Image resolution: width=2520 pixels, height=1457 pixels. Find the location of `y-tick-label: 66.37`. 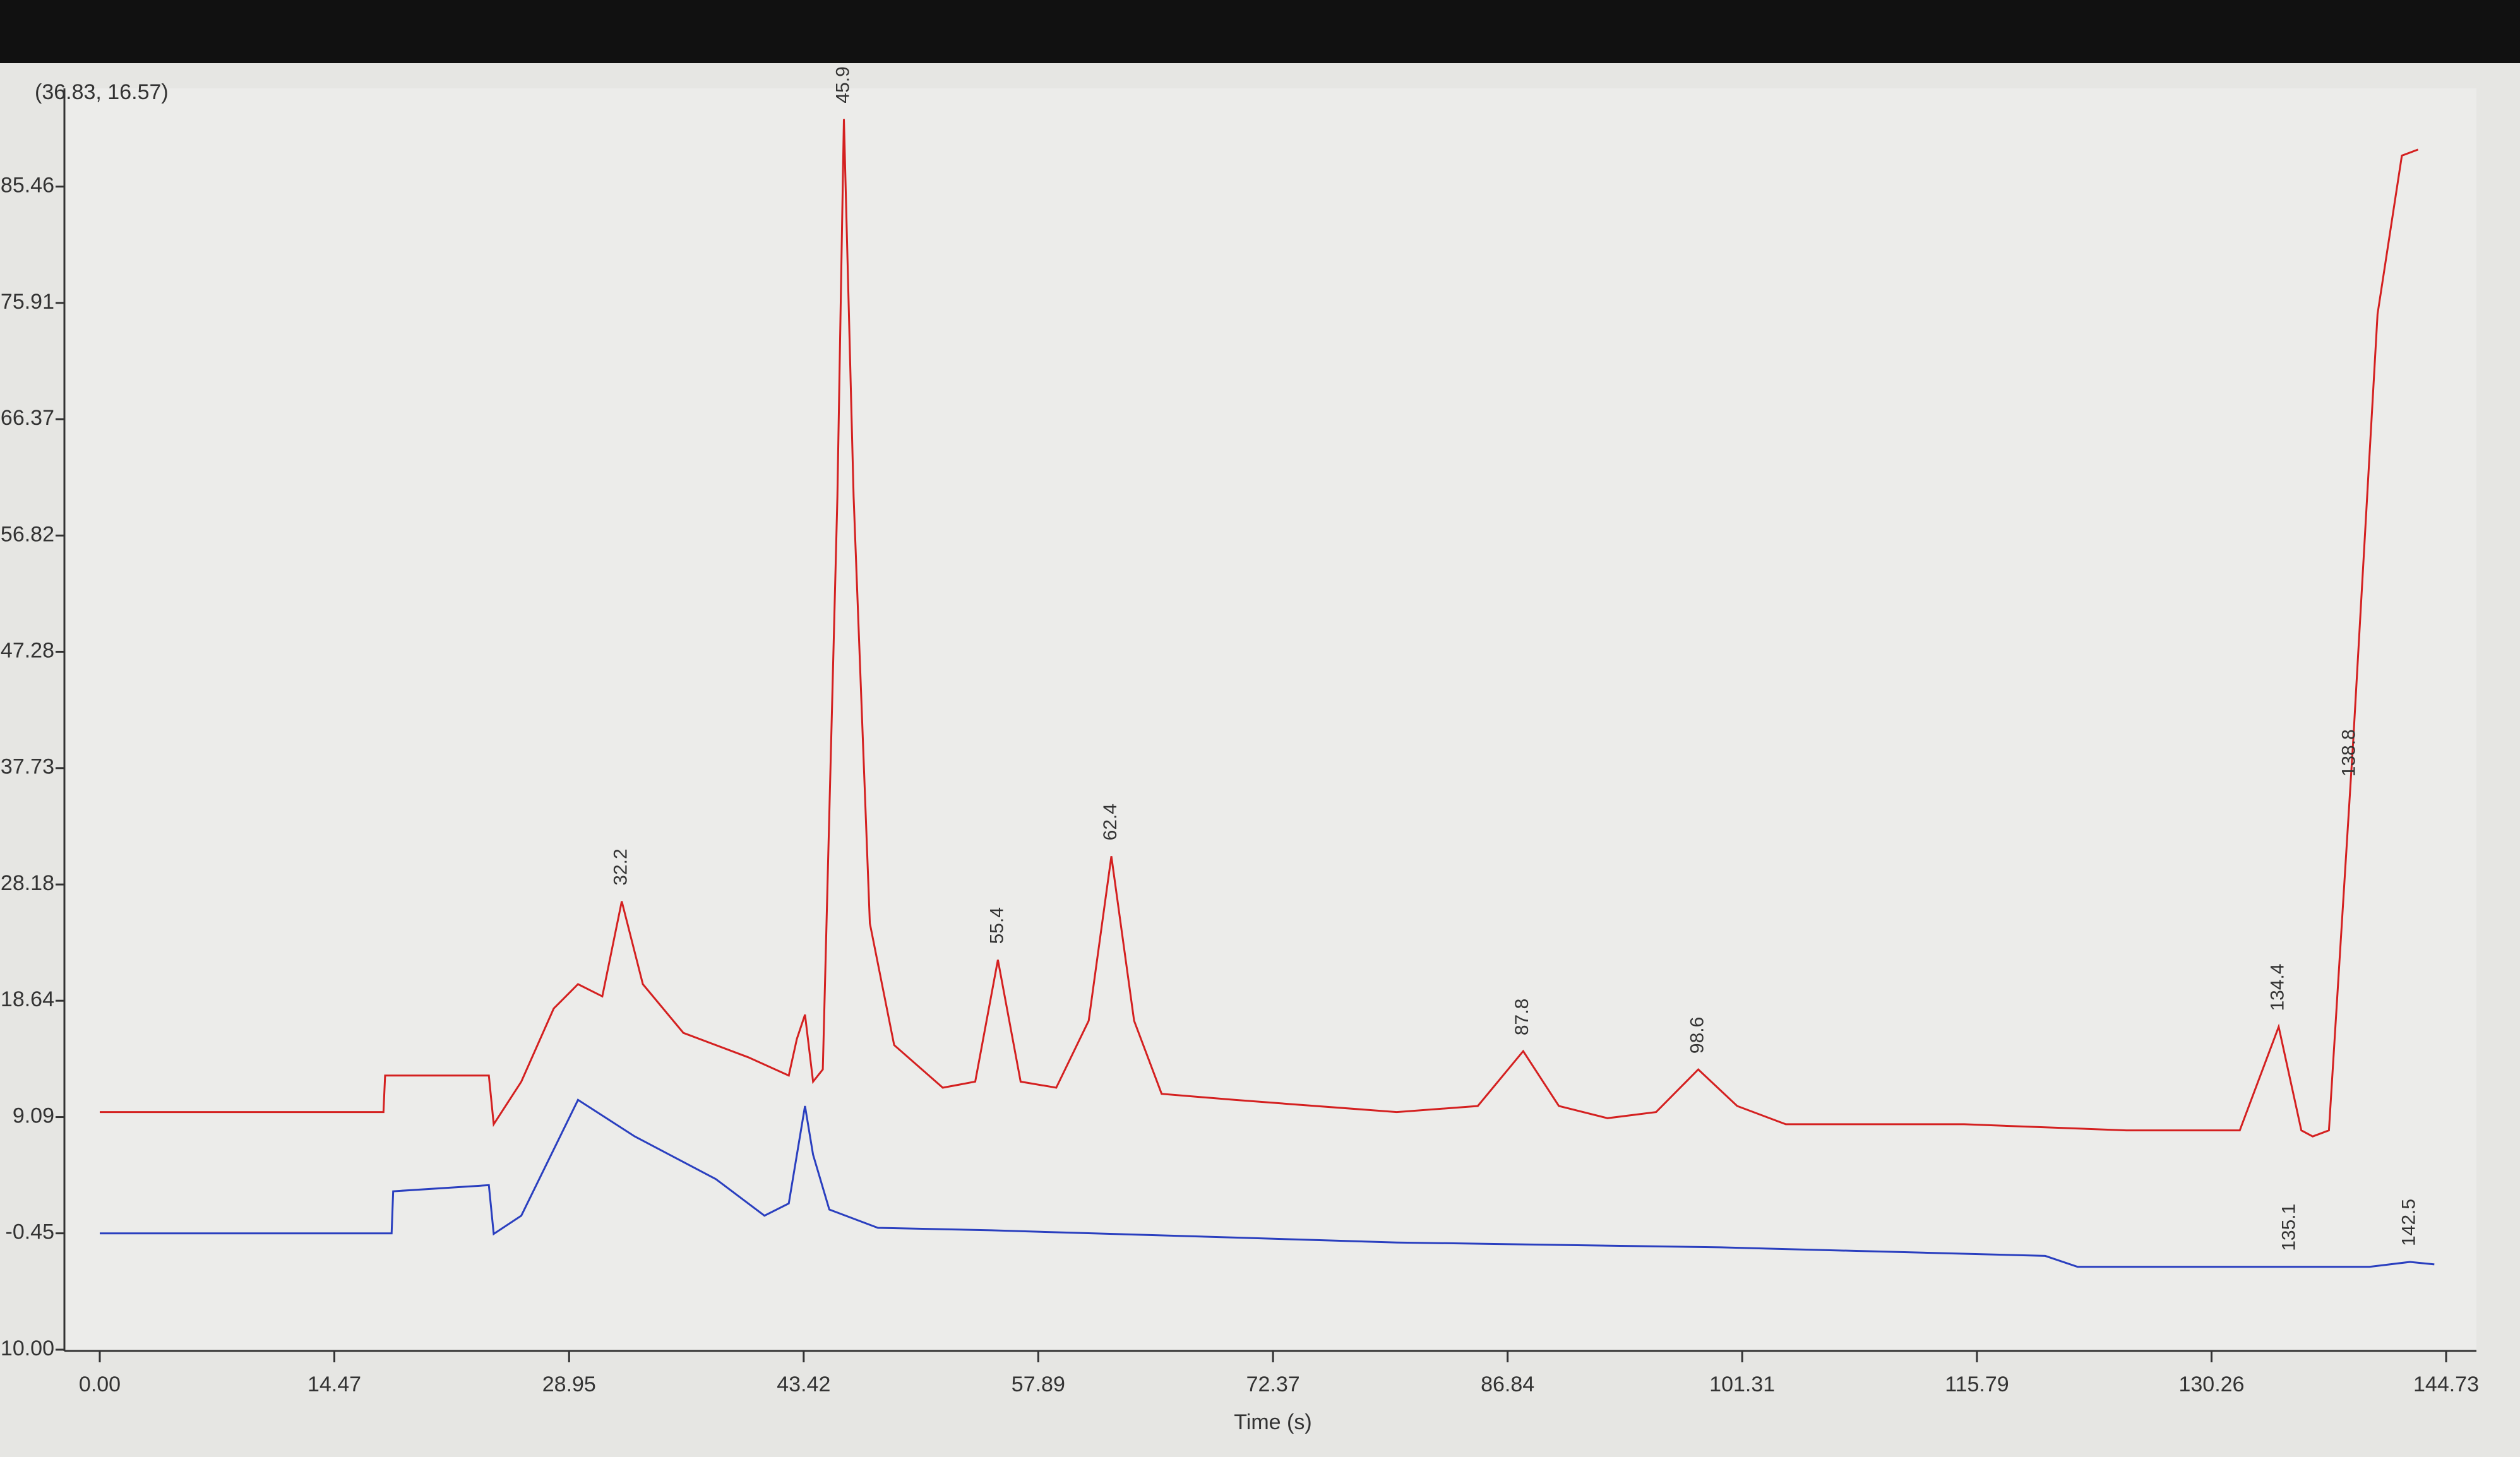

y-tick-label: 66.37 is located at coordinates (27, 418).